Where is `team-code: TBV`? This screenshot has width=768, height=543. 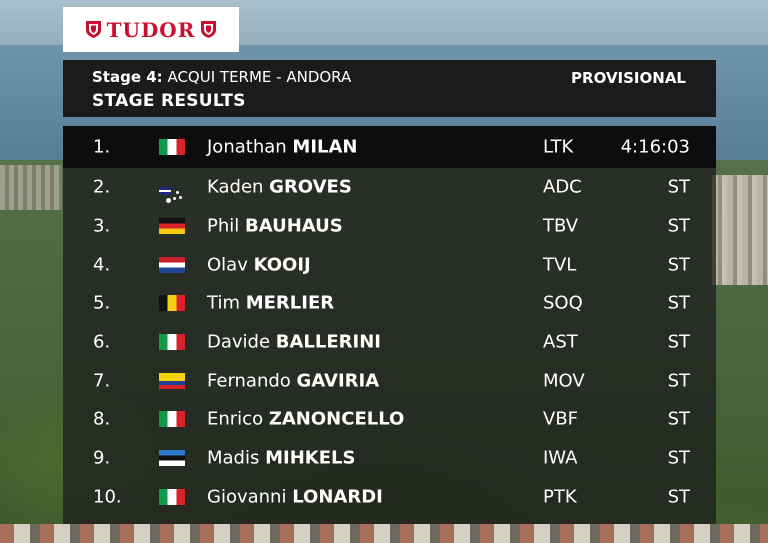 team-code: TBV is located at coordinates (561, 226).